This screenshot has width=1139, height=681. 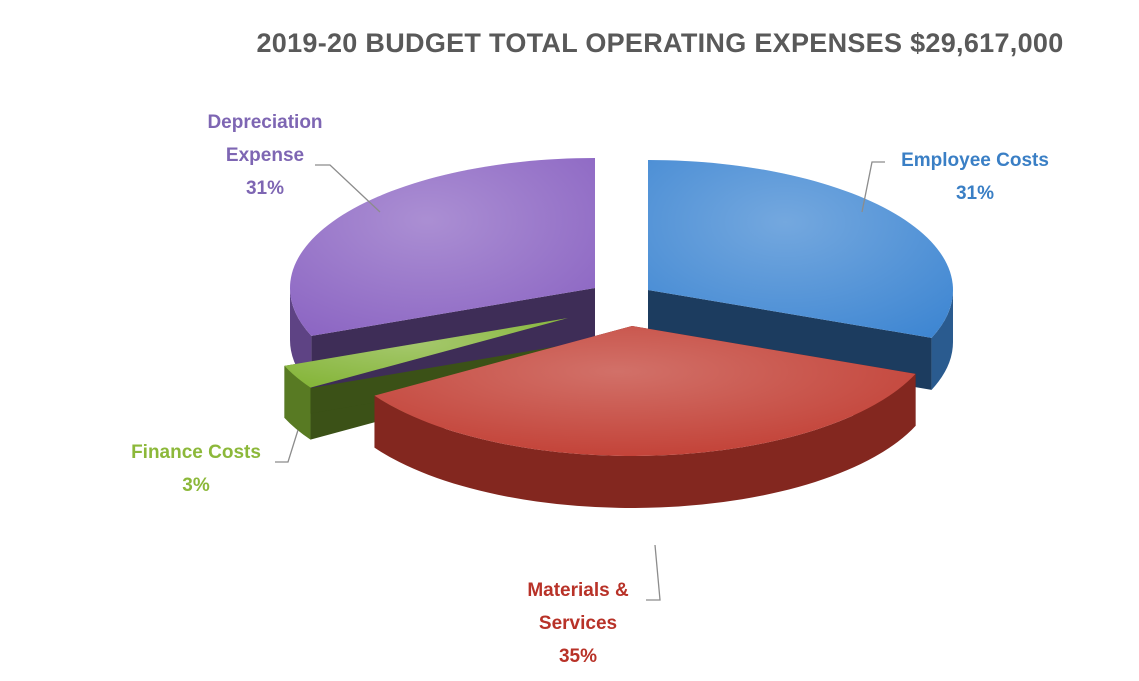 What do you see at coordinates (975, 177) in the screenshot?
I see `label-employee: Employee Costs 31%` at bounding box center [975, 177].